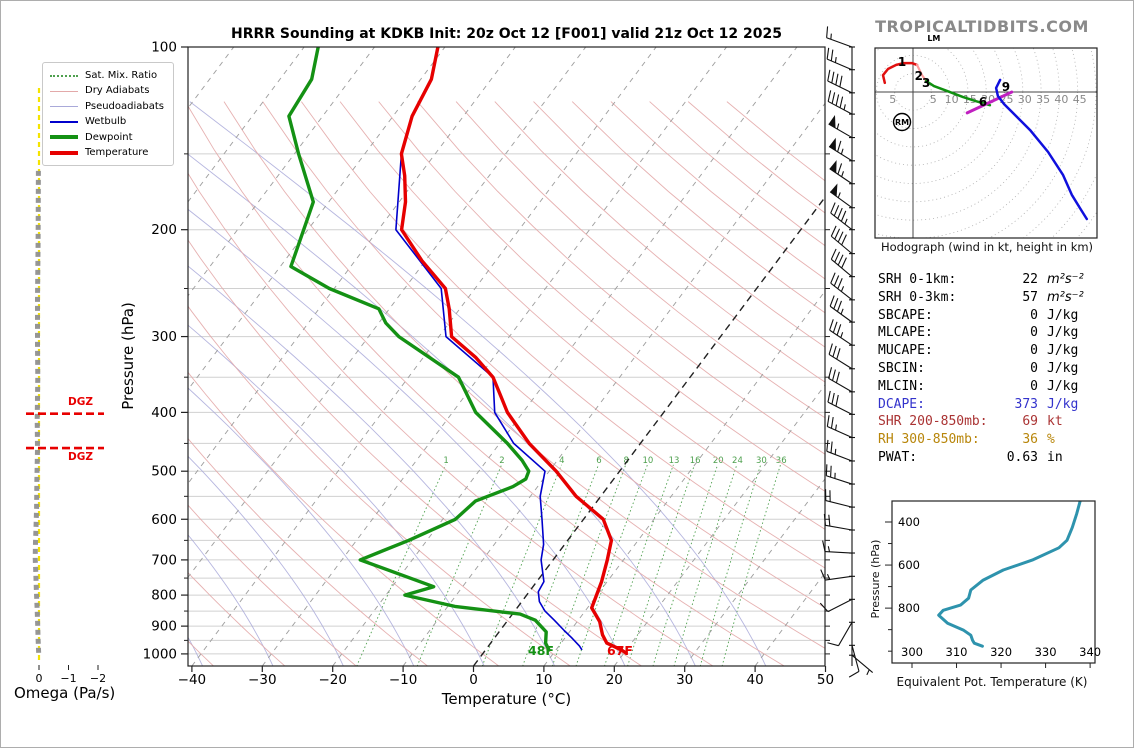 This screenshot has height=748, width=1134. What do you see at coordinates (262, 680) in the screenshot?
I see `x-tick-label: −30` at bounding box center [262, 680].